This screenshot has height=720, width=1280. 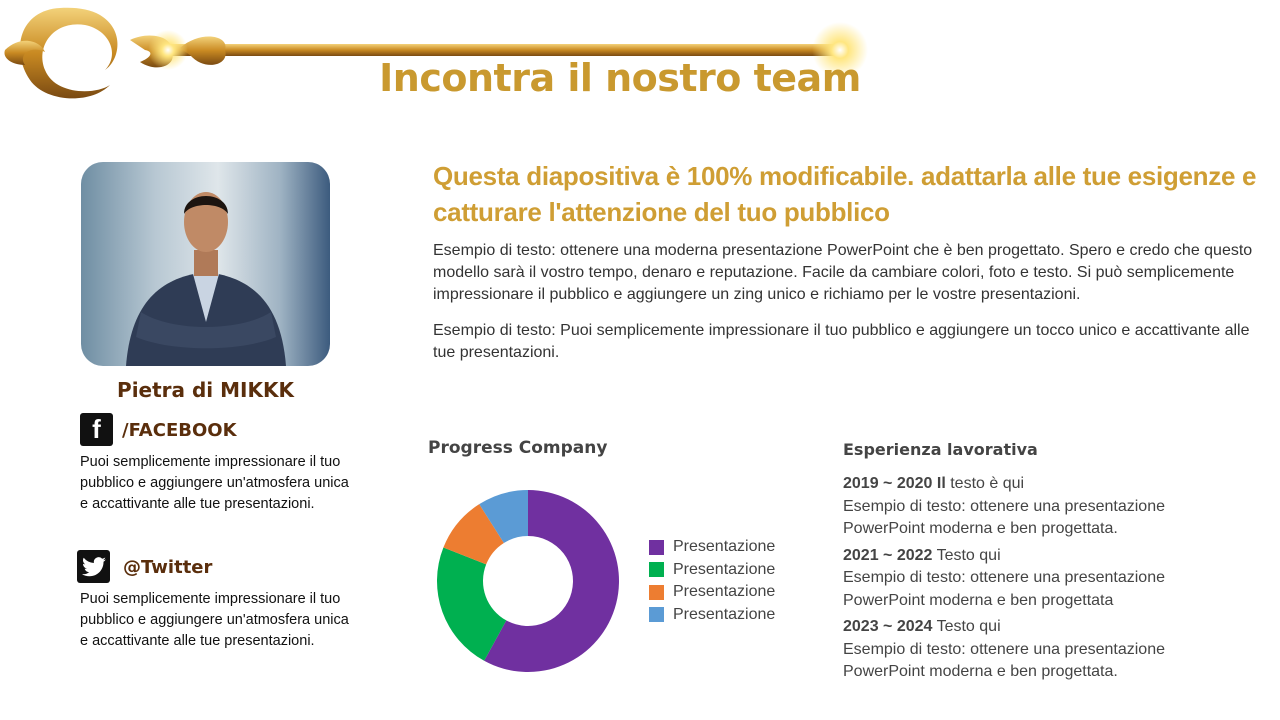 What do you see at coordinates (888, 555) in the screenshot?
I see `experience-years: 2021 ~ 2022` at bounding box center [888, 555].